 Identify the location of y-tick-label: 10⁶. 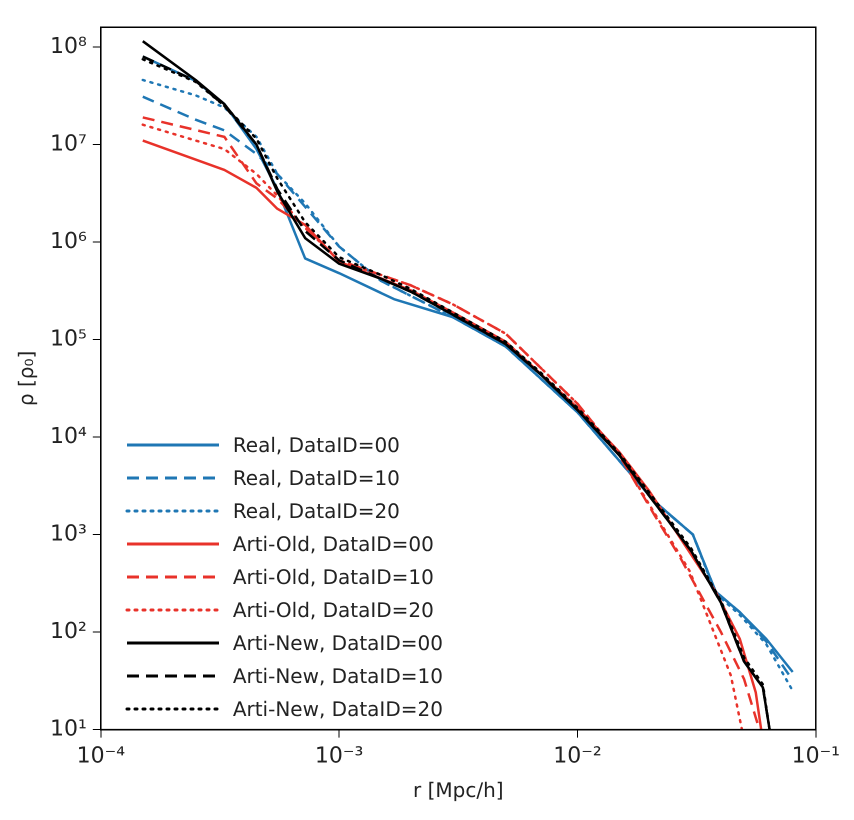
(68, 241).